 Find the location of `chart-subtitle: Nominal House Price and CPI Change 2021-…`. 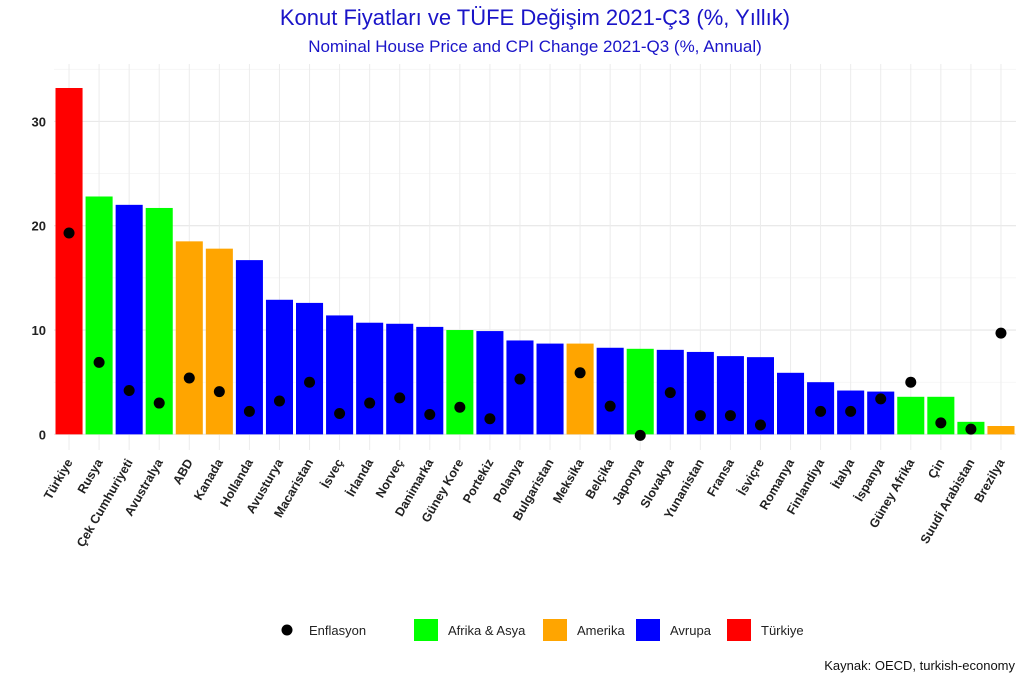

chart-subtitle: Nominal House Price and CPI Change 2021-… is located at coordinates (535, 46).